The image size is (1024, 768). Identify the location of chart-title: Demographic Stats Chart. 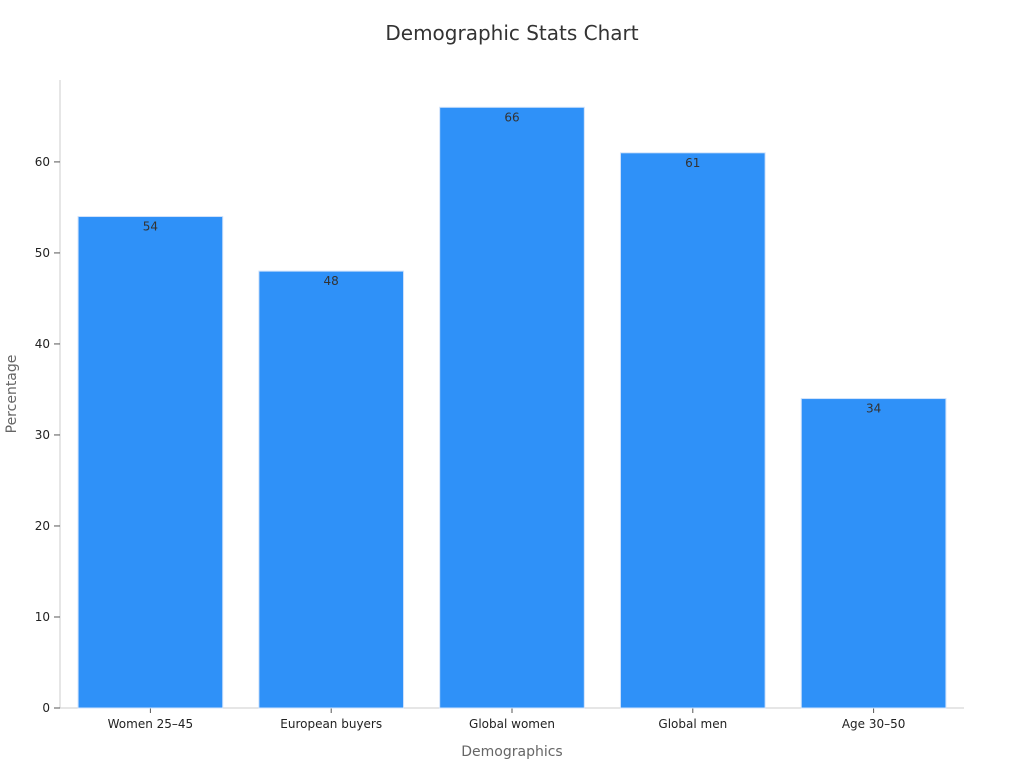
(511, 33).